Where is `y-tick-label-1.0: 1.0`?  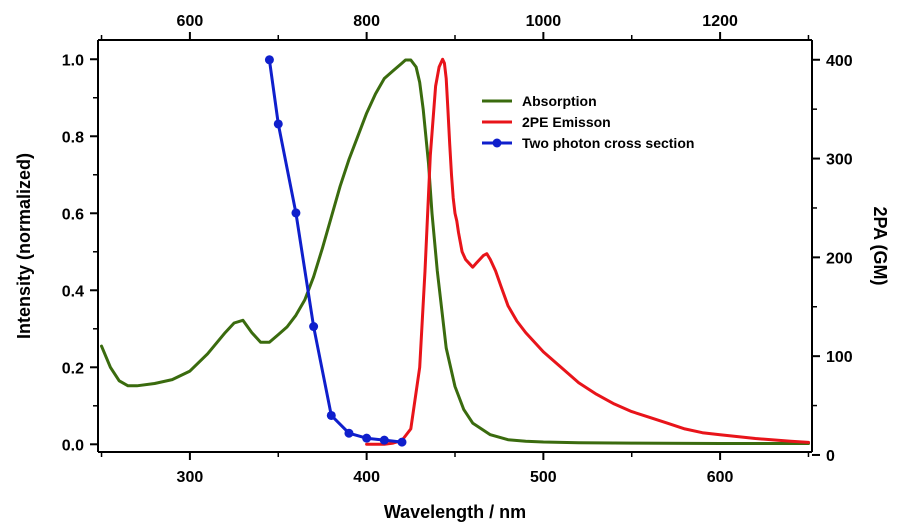 y-tick-label-1.0: 1.0 is located at coordinates (73, 60).